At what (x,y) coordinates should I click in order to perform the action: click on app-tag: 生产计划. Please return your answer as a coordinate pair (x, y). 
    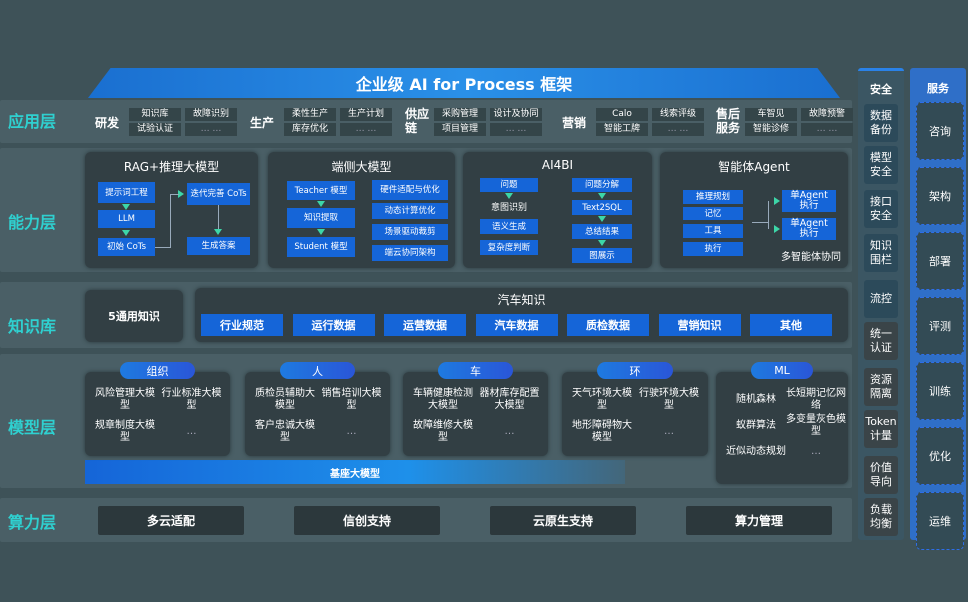
    Looking at the image, I should click on (366, 114).